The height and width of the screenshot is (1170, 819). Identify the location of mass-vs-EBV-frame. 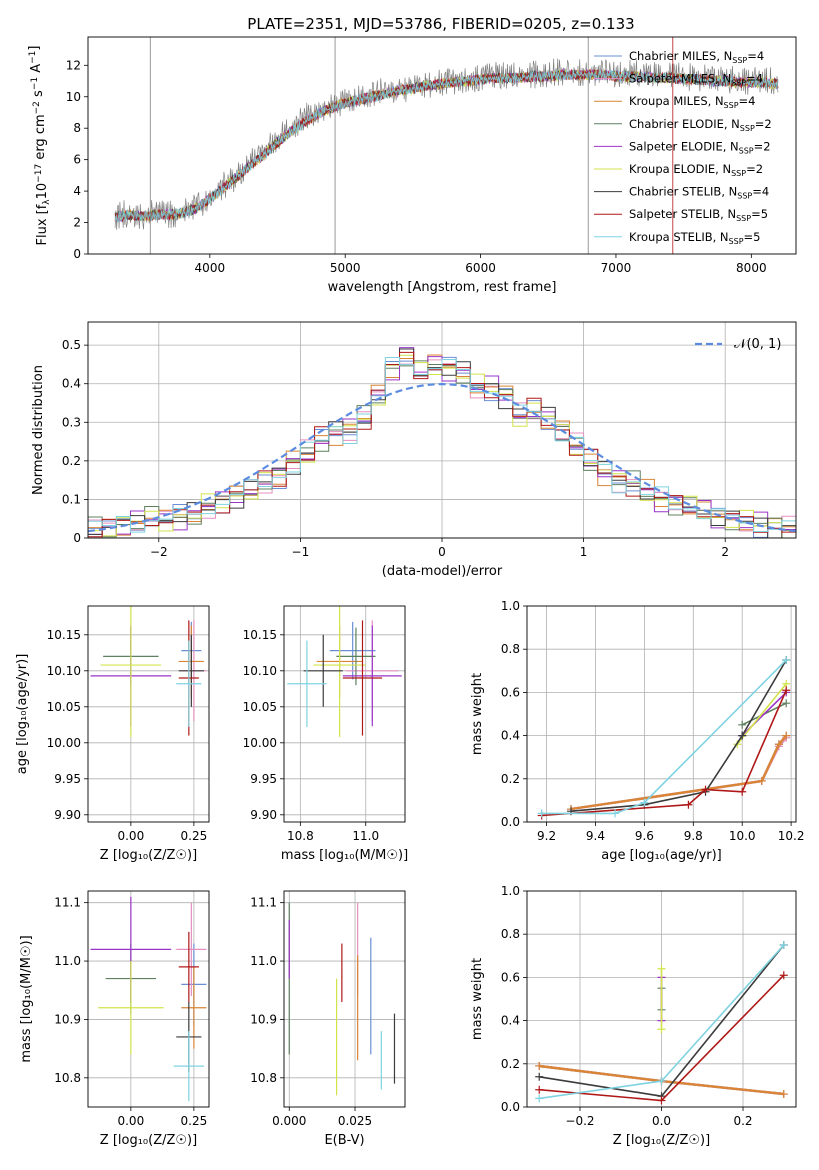
(344, 999).